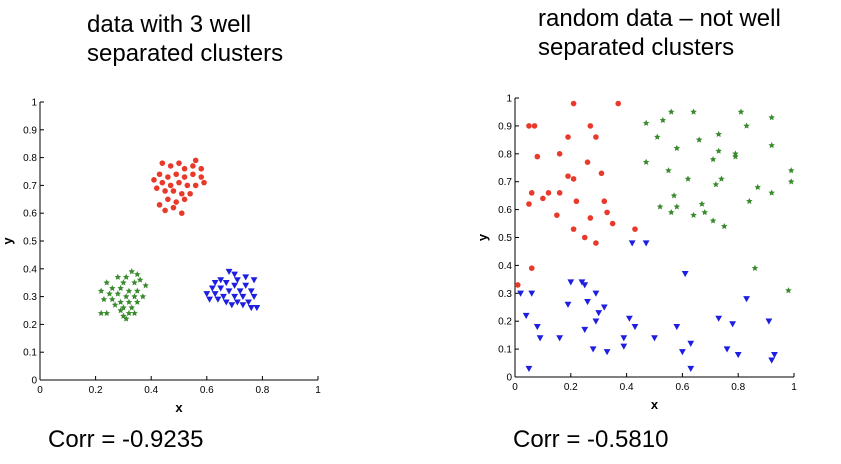  I want to click on y-tick-label: 0.5, so click(505, 238).